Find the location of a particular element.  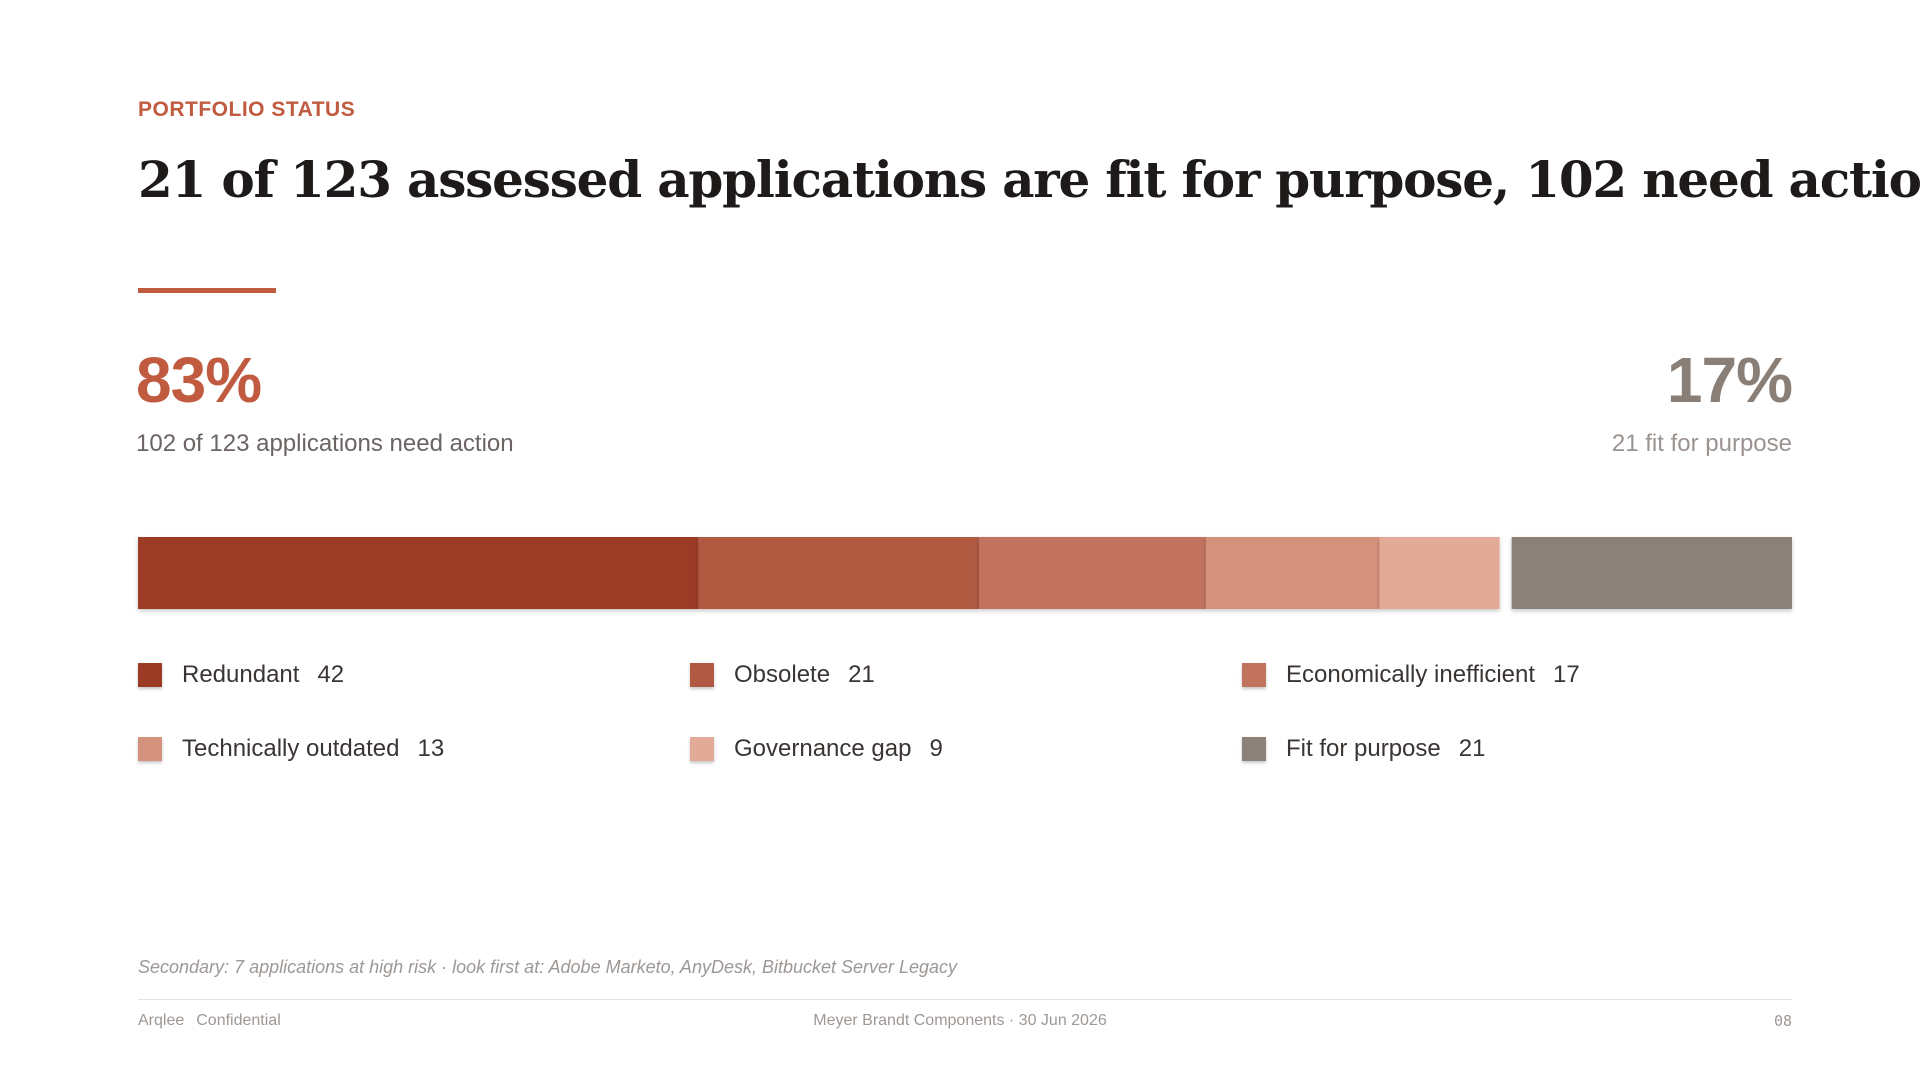

bar-segment-governance-gap is located at coordinates (1439, 573).